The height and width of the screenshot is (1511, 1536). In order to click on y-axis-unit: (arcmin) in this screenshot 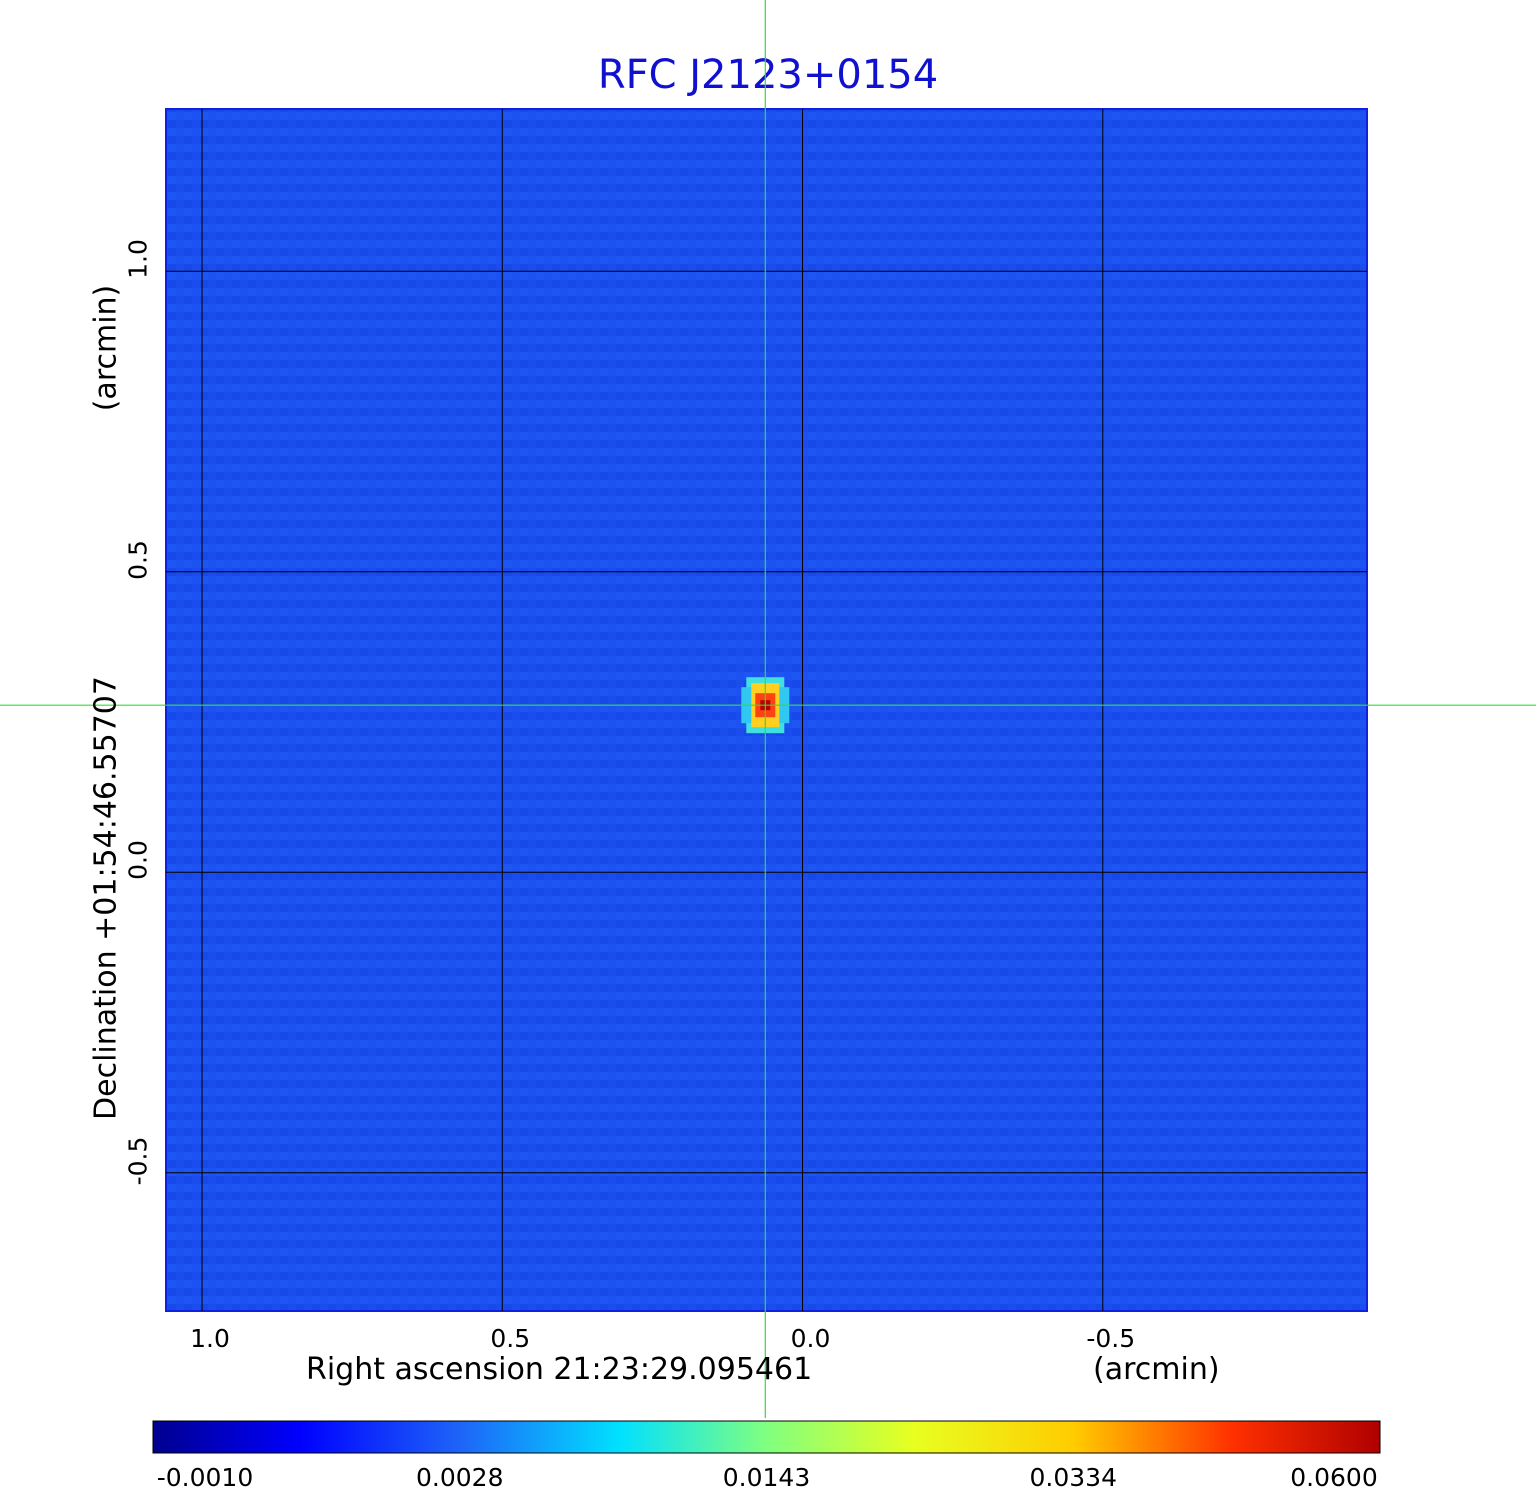, I will do `click(106, 348)`.